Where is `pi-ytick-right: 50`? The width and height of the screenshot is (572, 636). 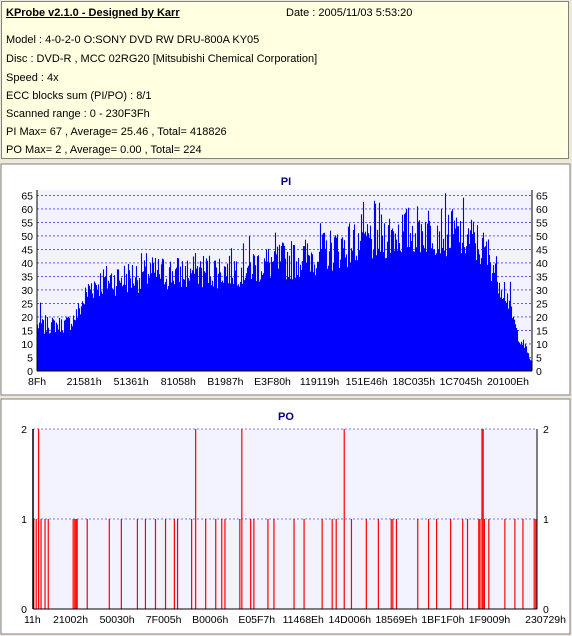 pi-ytick-right: 50 is located at coordinates (542, 237).